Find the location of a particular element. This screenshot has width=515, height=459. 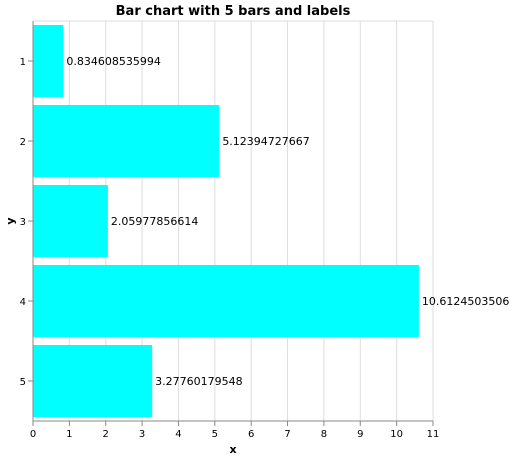

x-tick-label: 7 is located at coordinates (287, 434).